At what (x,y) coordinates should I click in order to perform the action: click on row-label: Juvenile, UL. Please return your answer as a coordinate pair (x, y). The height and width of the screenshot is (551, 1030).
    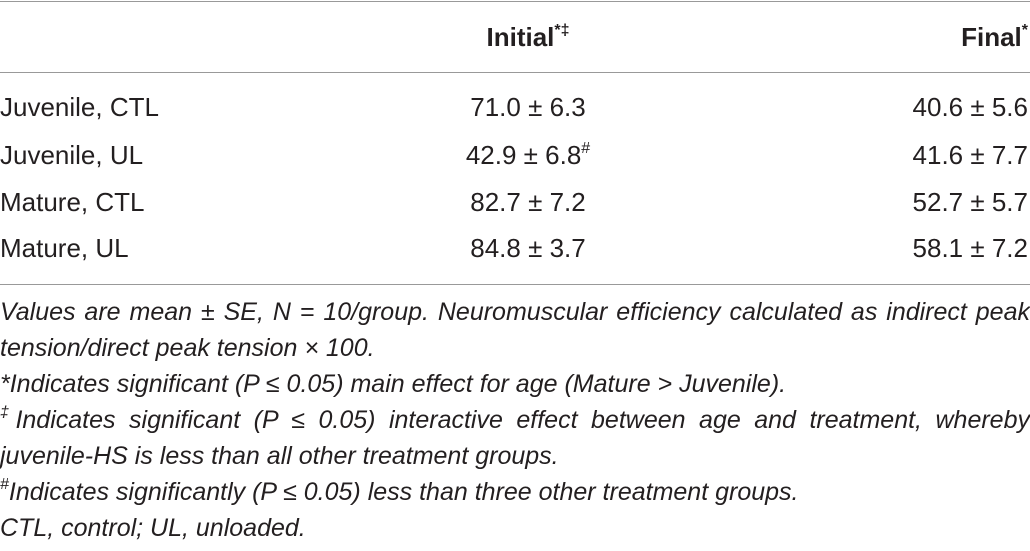
    Looking at the image, I should click on (72, 155).